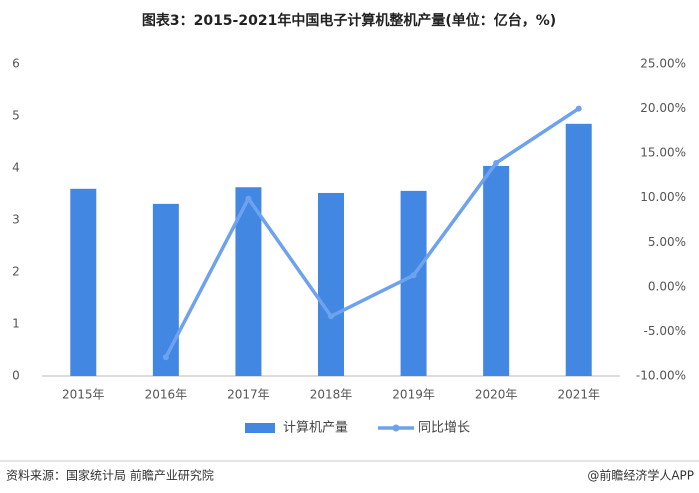  I want to click on y-tick-label: 0, so click(16, 376).